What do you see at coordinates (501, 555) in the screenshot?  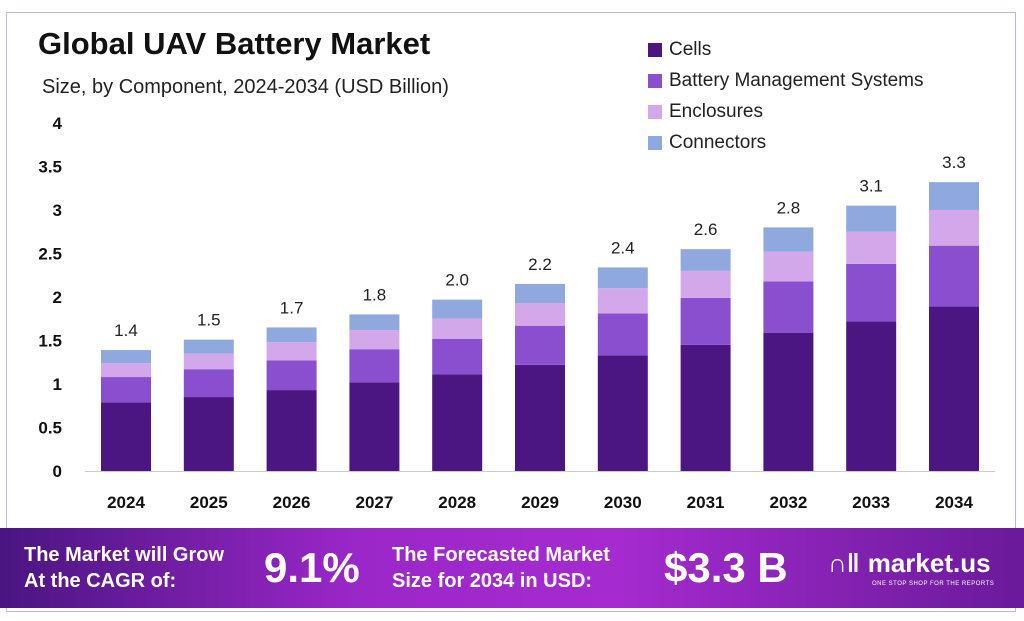 I see `forecast-label-line1: The Forecasted Market` at bounding box center [501, 555].